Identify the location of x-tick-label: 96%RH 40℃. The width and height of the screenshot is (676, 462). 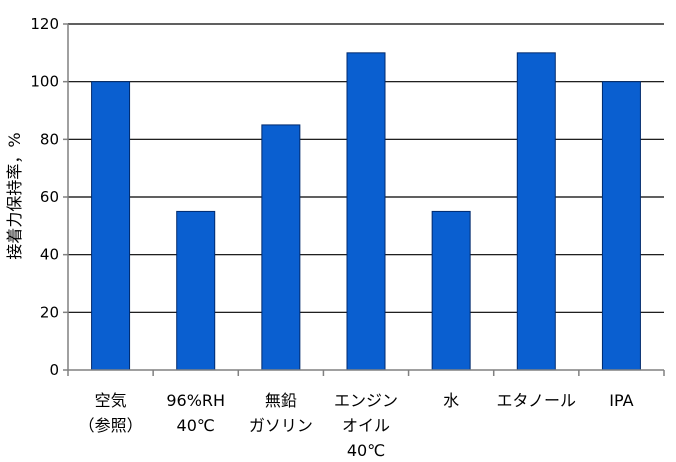
(195, 413).